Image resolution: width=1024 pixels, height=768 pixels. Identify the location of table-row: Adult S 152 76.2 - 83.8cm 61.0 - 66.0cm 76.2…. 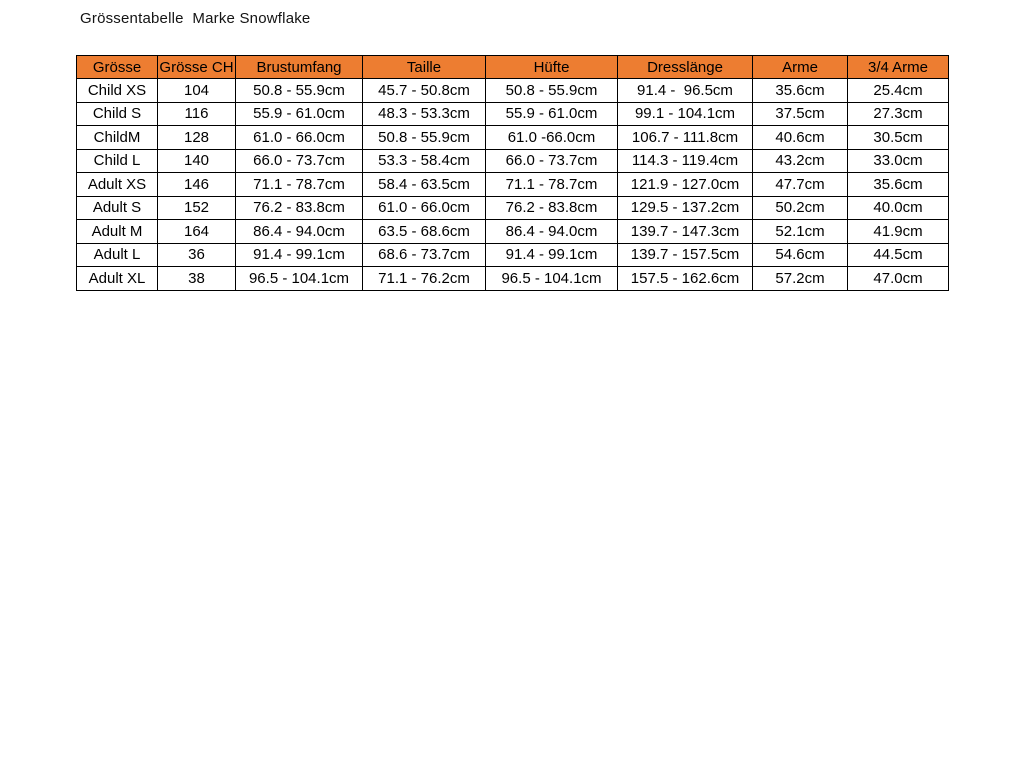
(512, 207).